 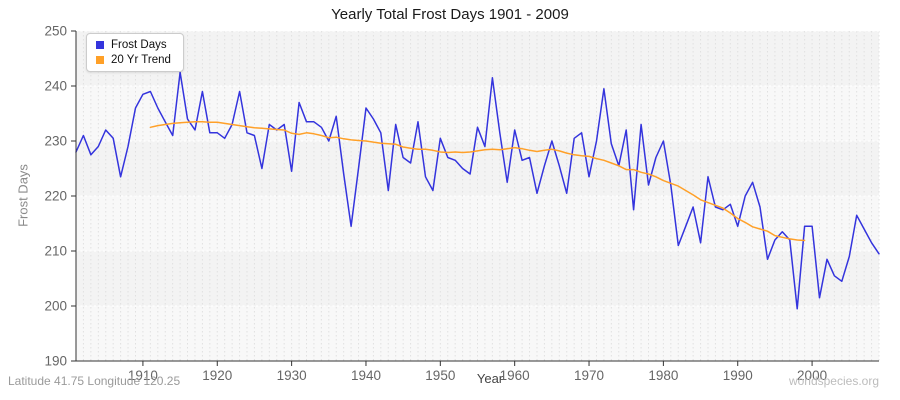 I want to click on x-tick-label: 1980, so click(x=663, y=375).